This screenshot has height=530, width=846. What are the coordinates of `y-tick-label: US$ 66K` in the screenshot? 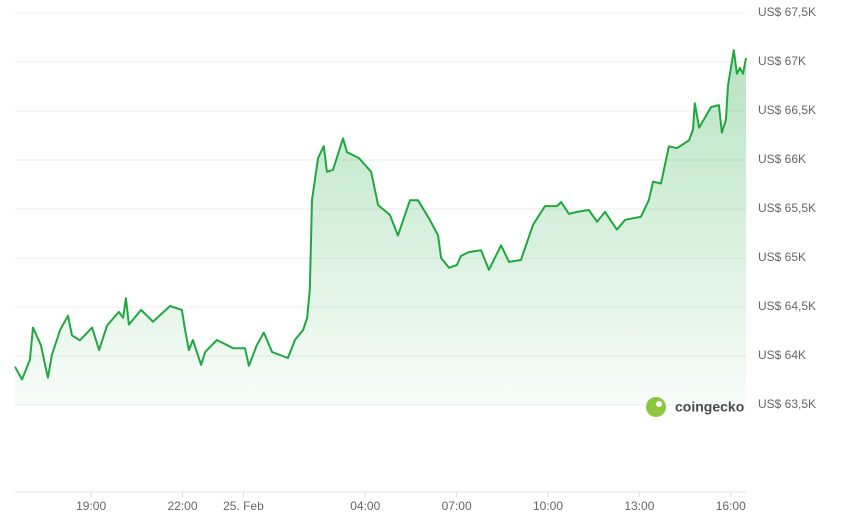 It's located at (782, 159).